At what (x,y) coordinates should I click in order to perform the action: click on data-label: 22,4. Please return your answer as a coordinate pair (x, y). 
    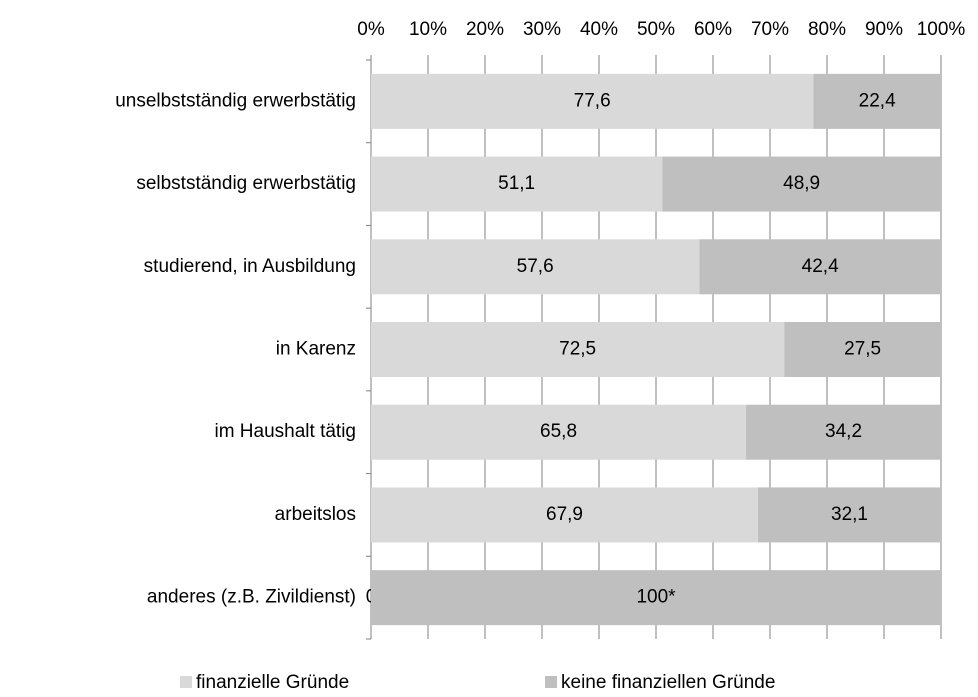
    Looking at the image, I should click on (877, 100).